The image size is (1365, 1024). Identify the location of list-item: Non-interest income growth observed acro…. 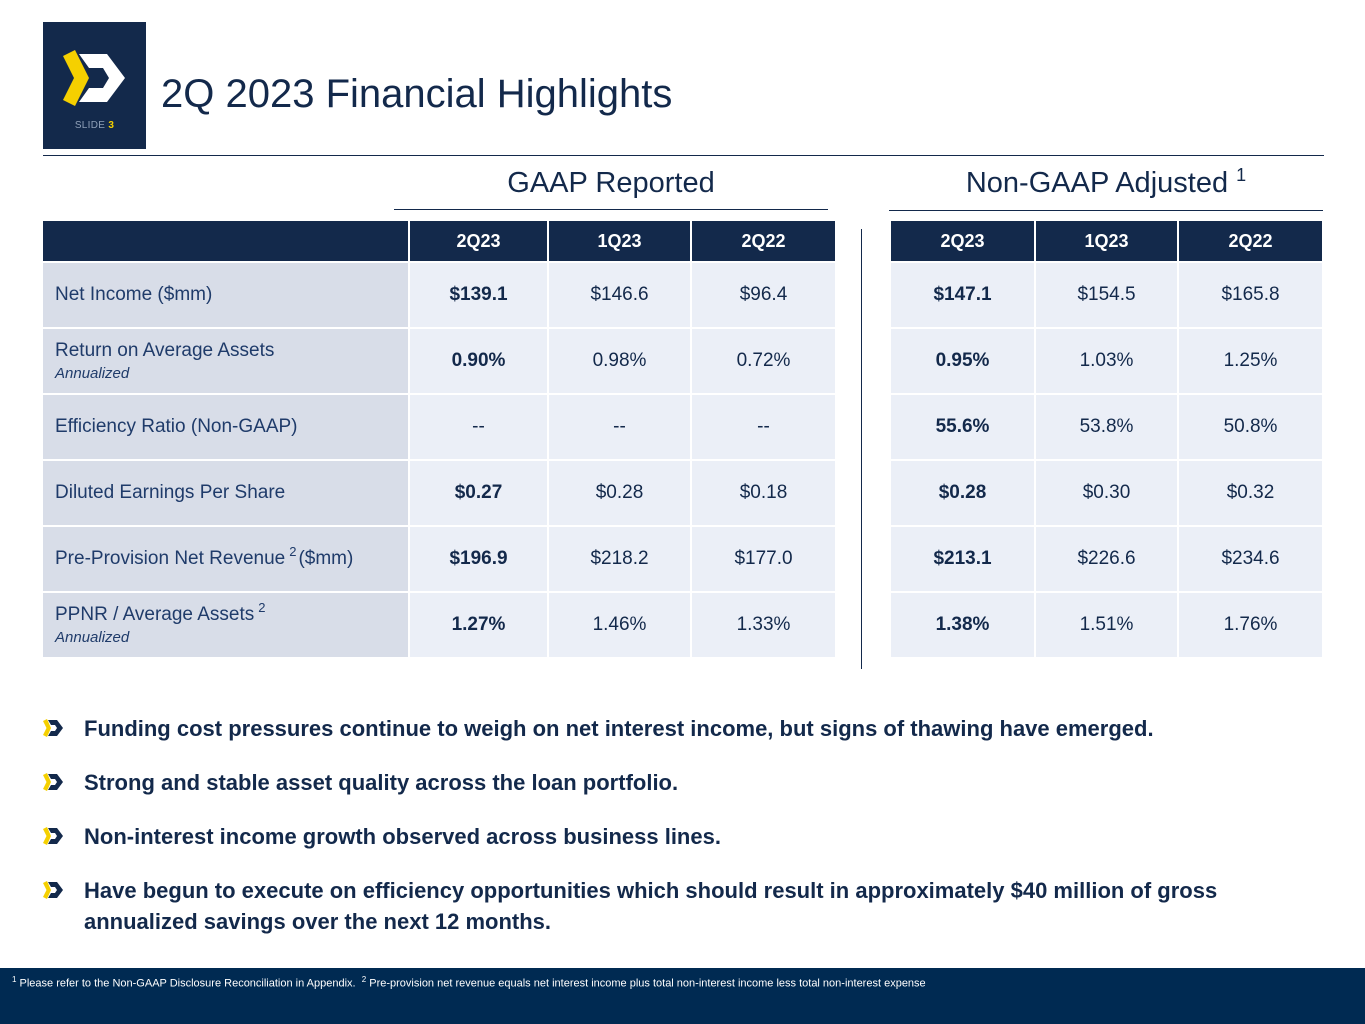
(683, 836).